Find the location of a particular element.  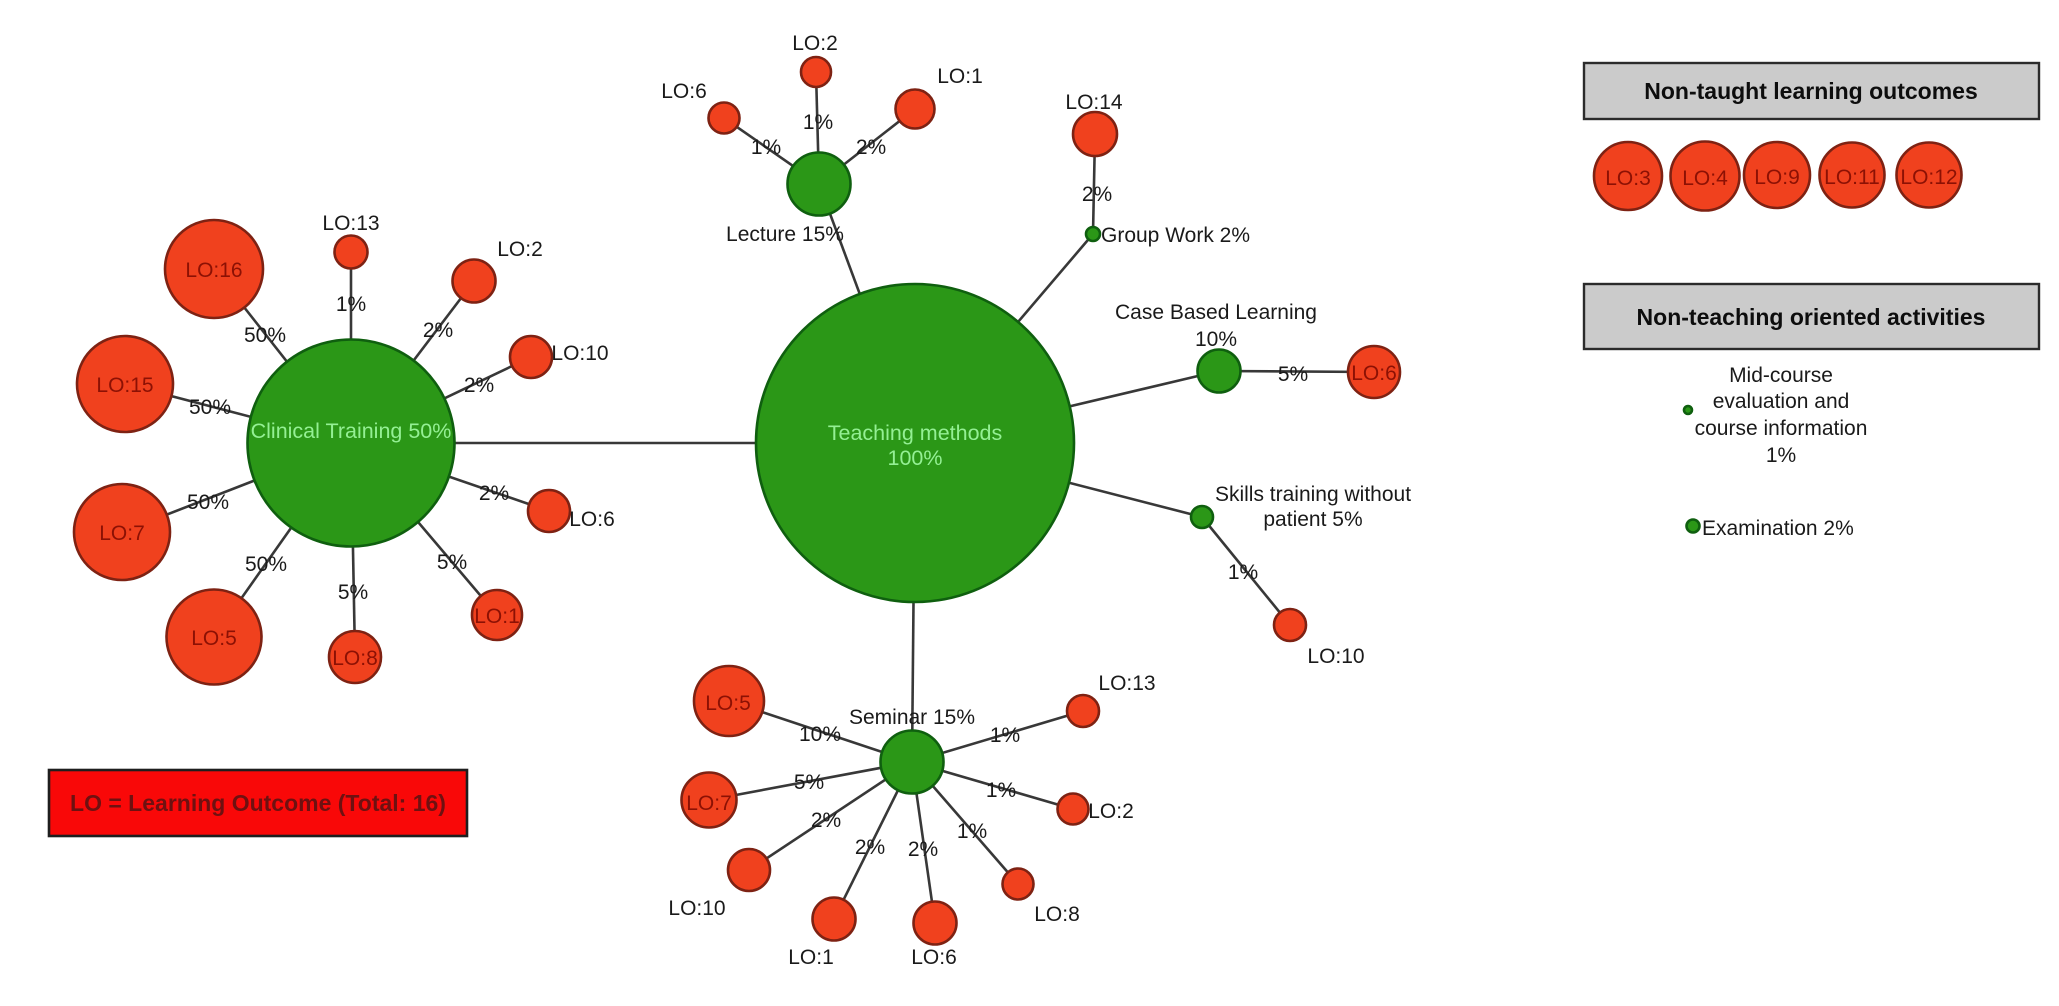

svg-text:Non-teaching oriented activiti: Non-teaching oriented activities is located at coordinates (1811, 317).